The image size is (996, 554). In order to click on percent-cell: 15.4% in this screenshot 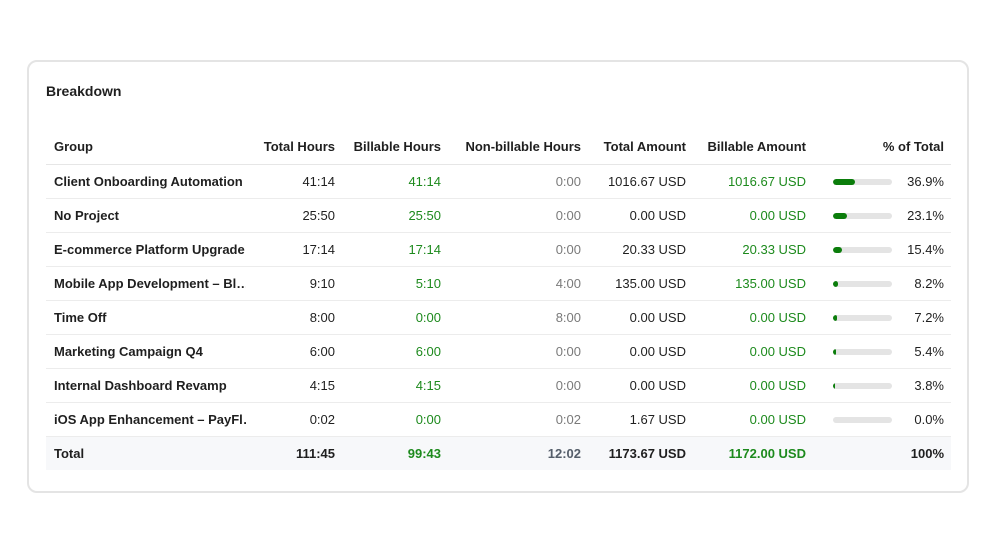, I will do `click(882, 249)`.